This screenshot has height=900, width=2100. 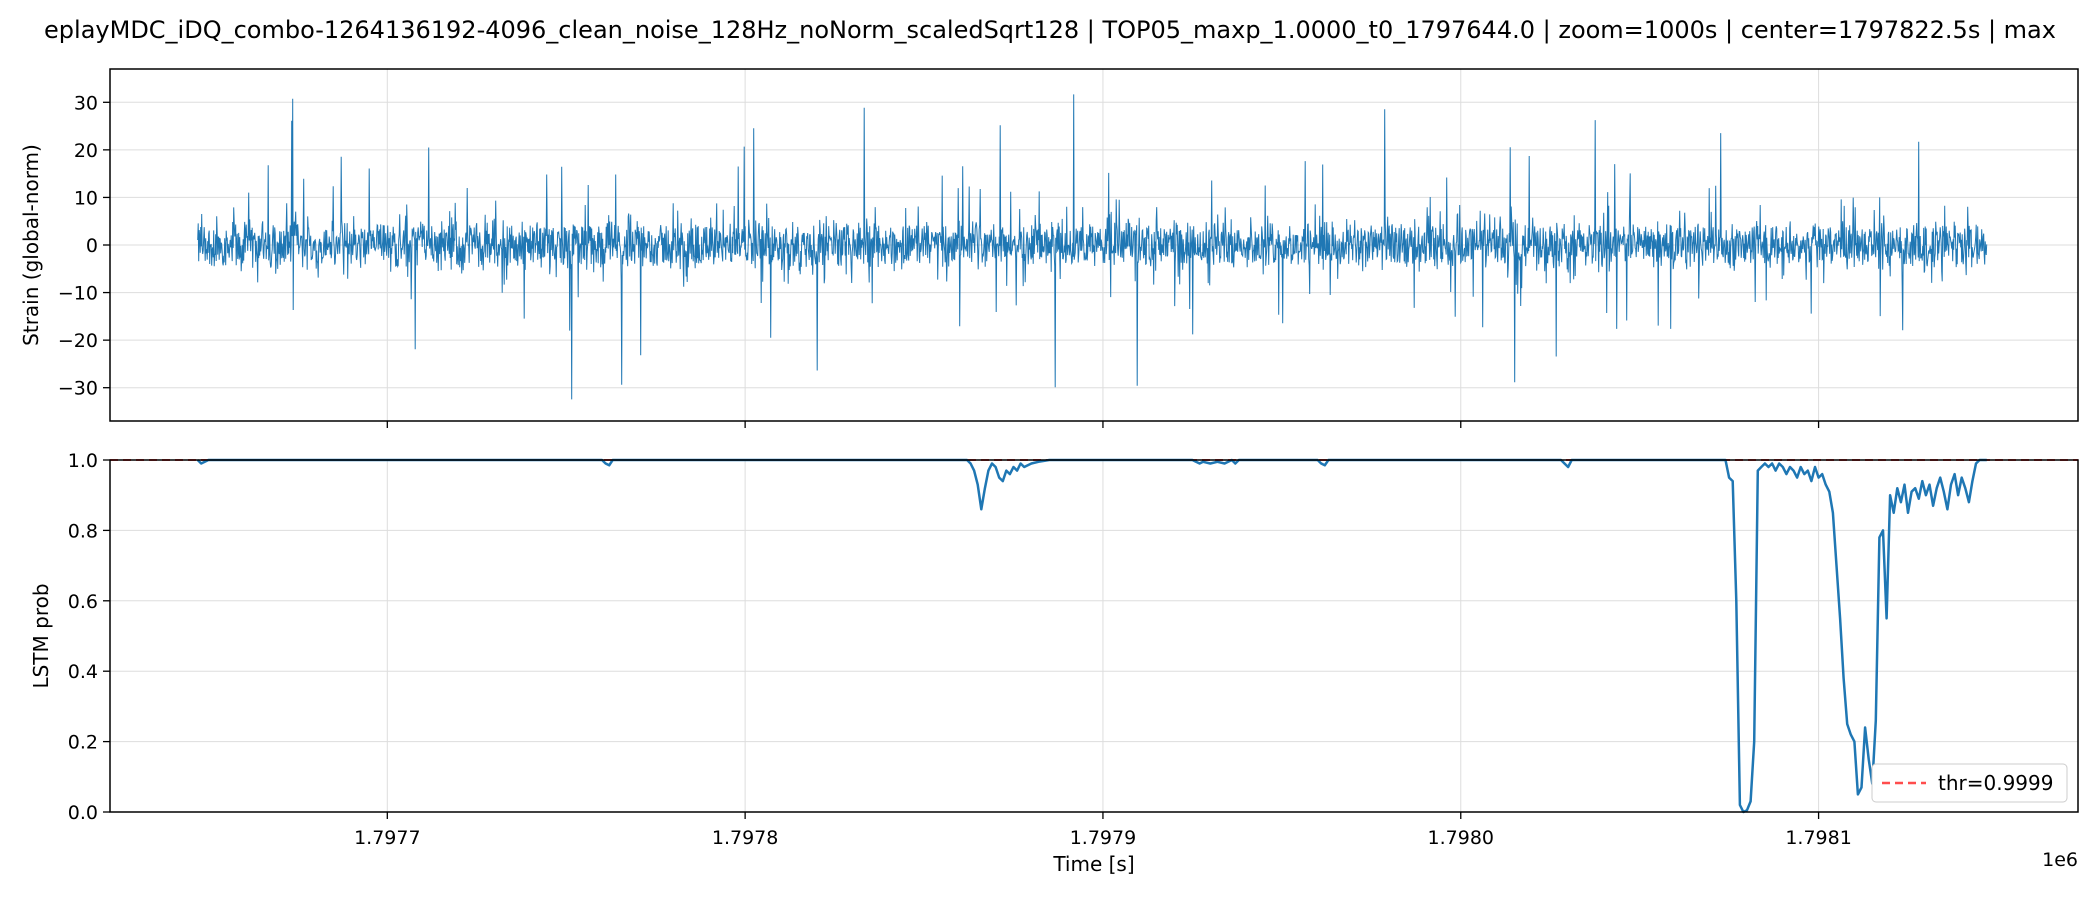 I want to click on x-tick-label: 1.7978, so click(x=745, y=838).